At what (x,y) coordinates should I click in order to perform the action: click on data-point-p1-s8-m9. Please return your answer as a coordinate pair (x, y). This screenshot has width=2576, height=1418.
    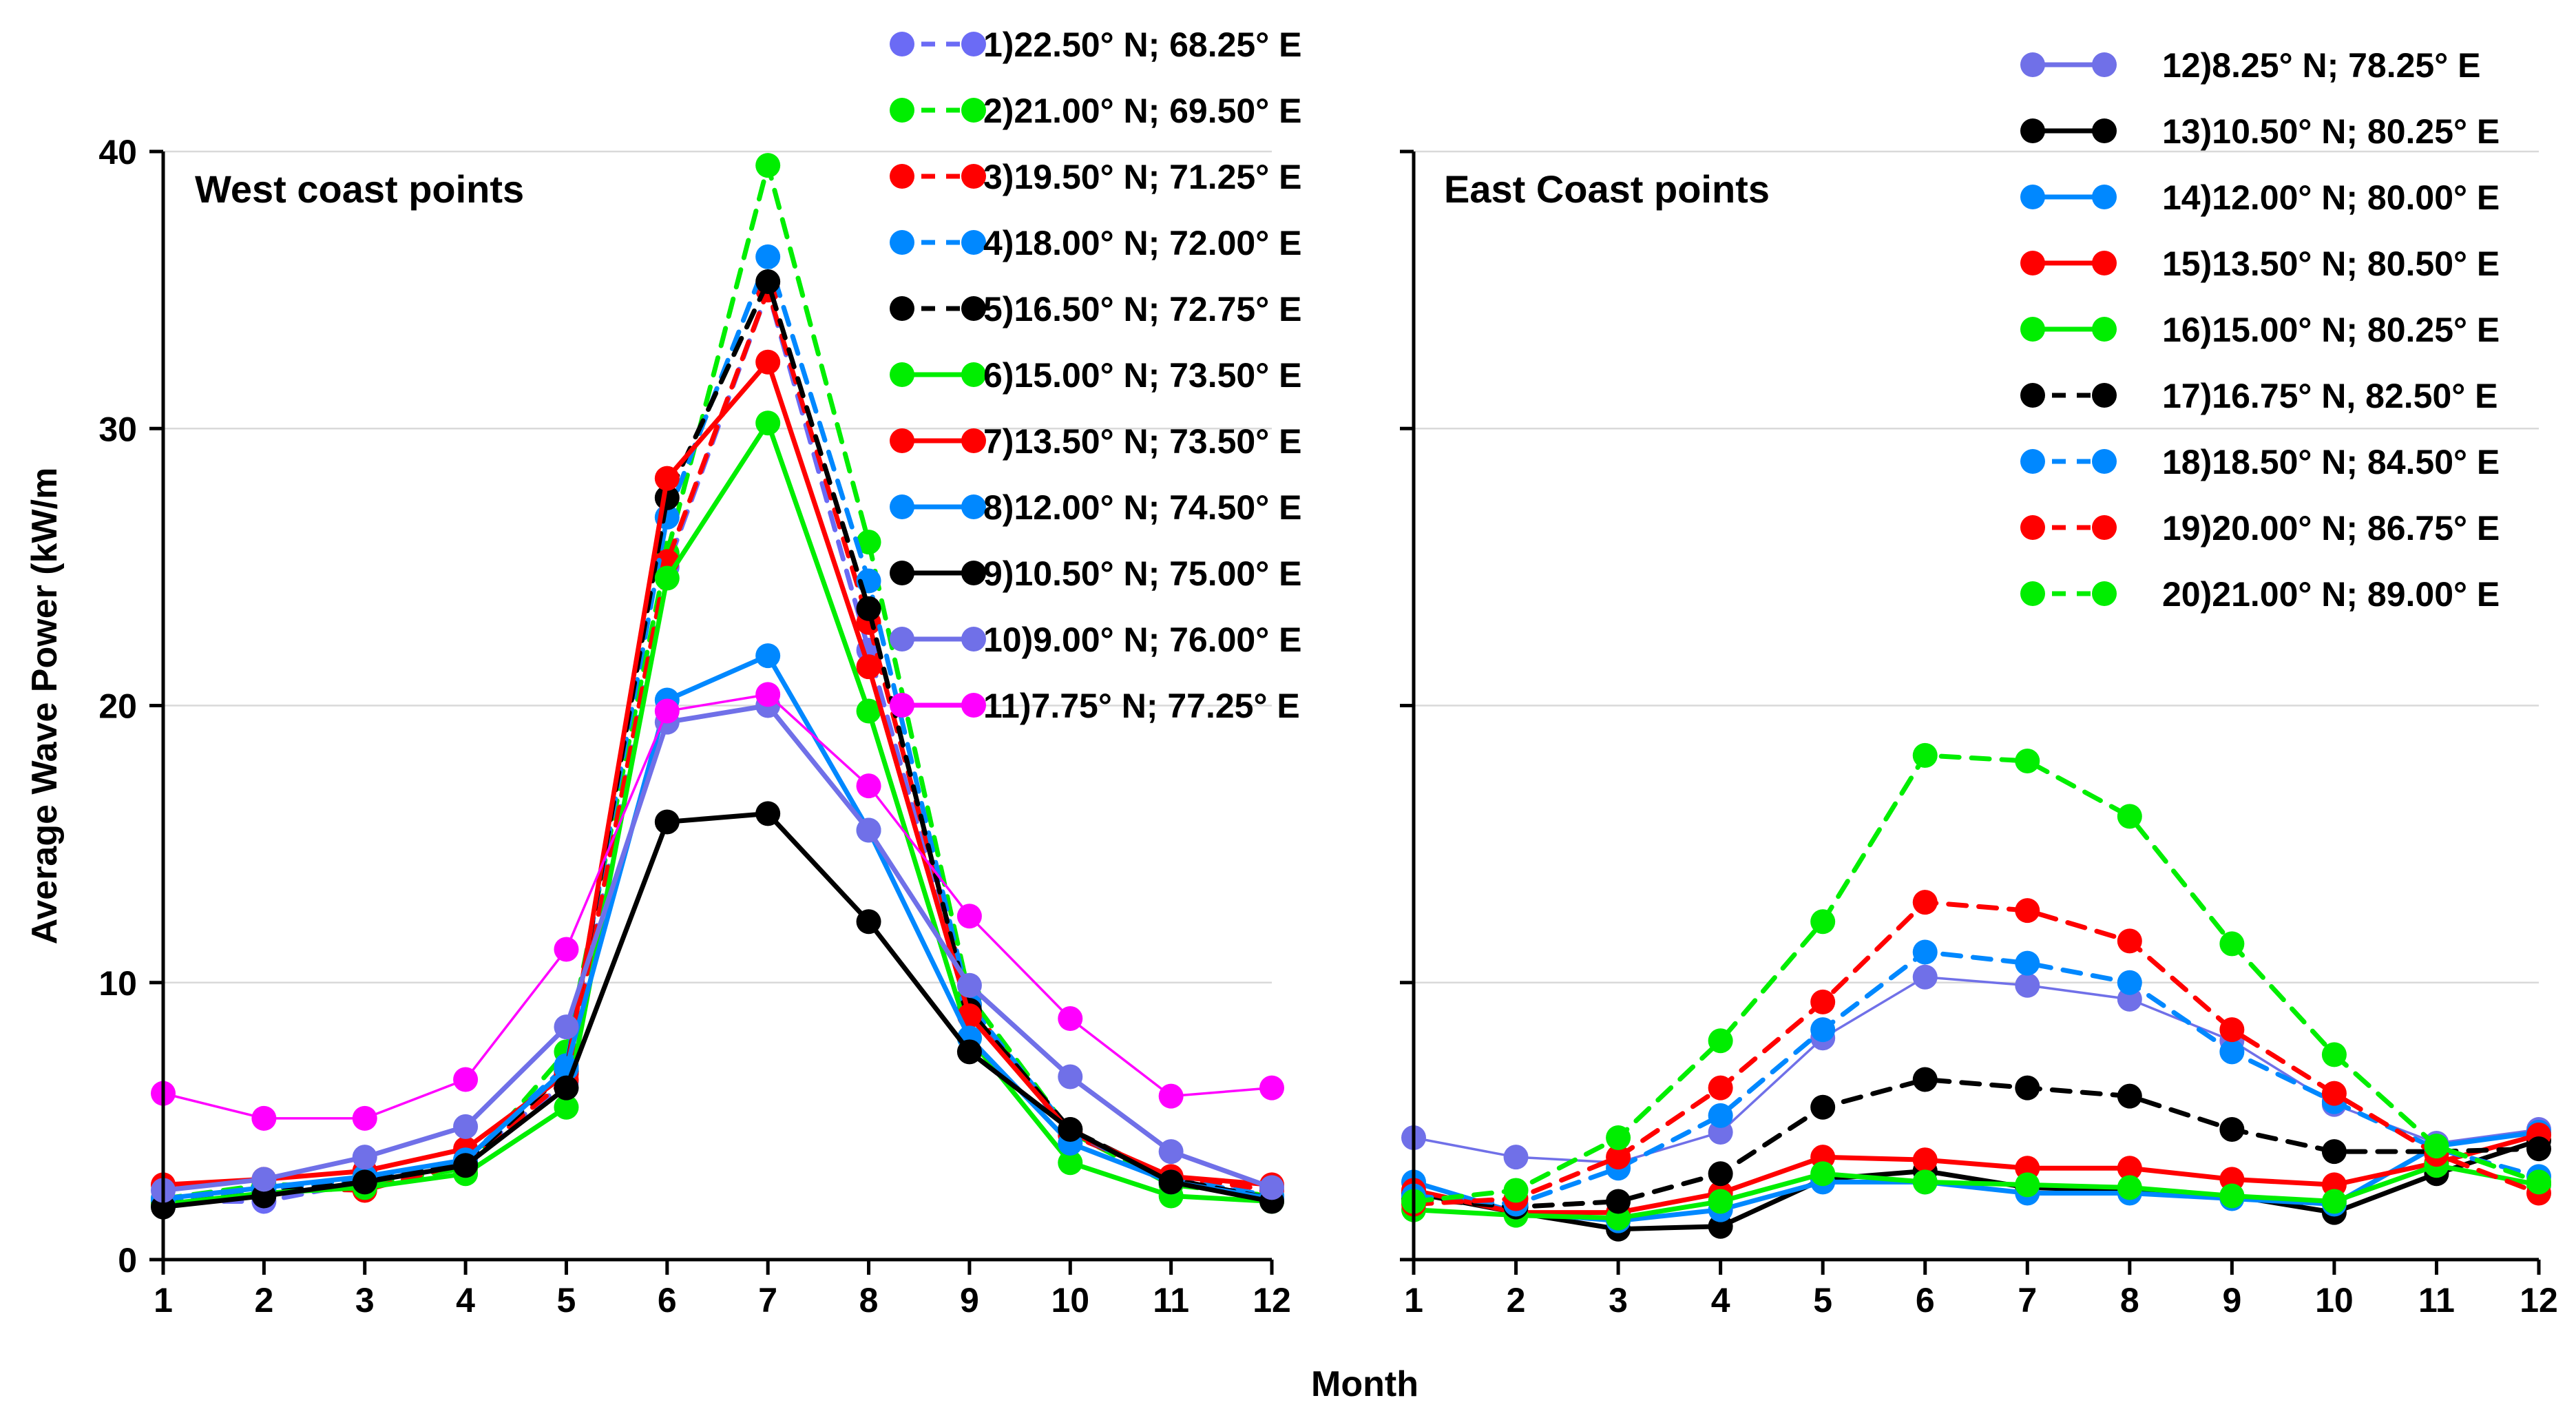
    Looking at the image, I should click on (2232, 944).